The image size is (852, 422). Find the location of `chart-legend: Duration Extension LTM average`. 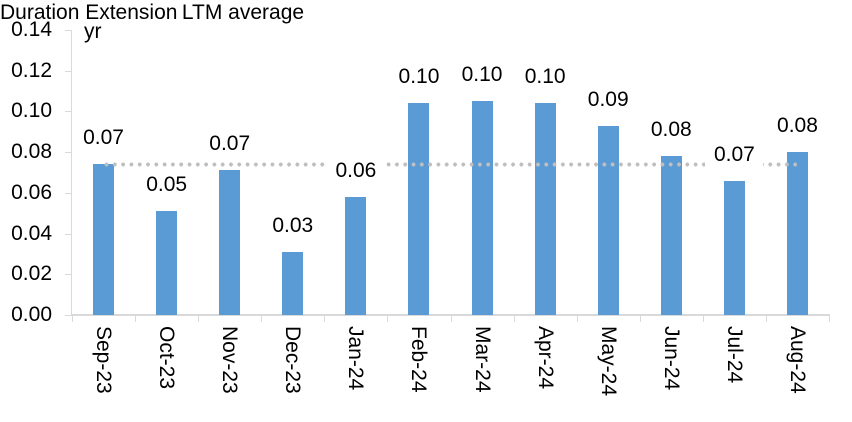

chart-legend: Duration Extension LTM average is located at coordinates (426, 13).